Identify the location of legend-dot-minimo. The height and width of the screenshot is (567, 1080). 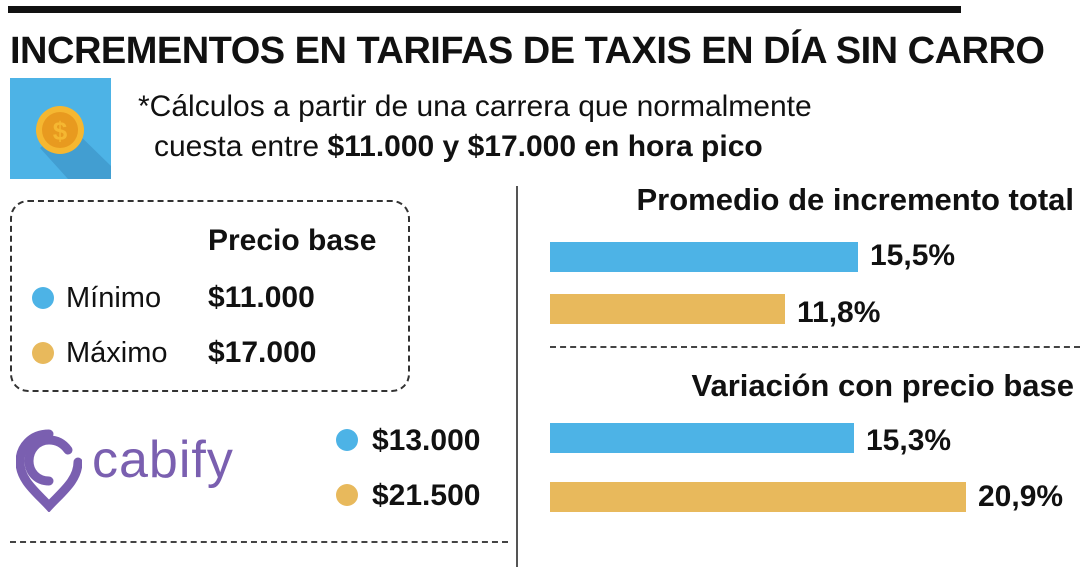
(43, 298).